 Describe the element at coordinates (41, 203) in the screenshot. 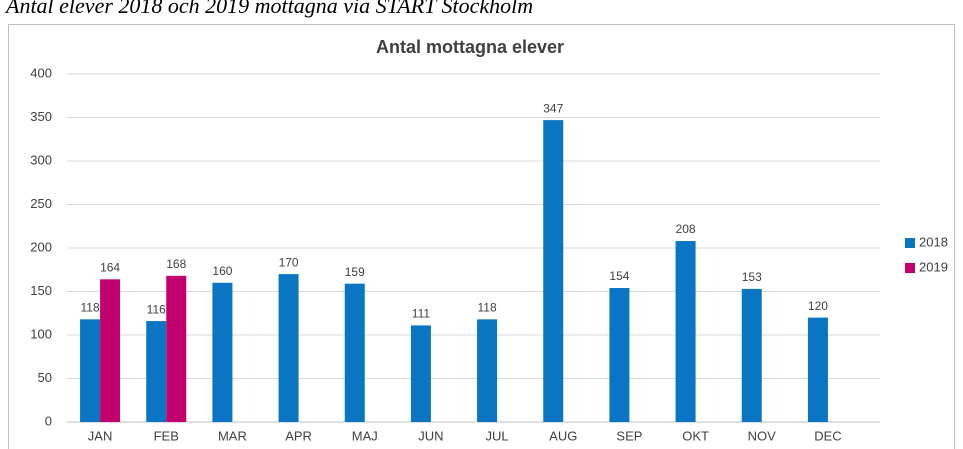

I see `y-tick-label: 250` at that location.